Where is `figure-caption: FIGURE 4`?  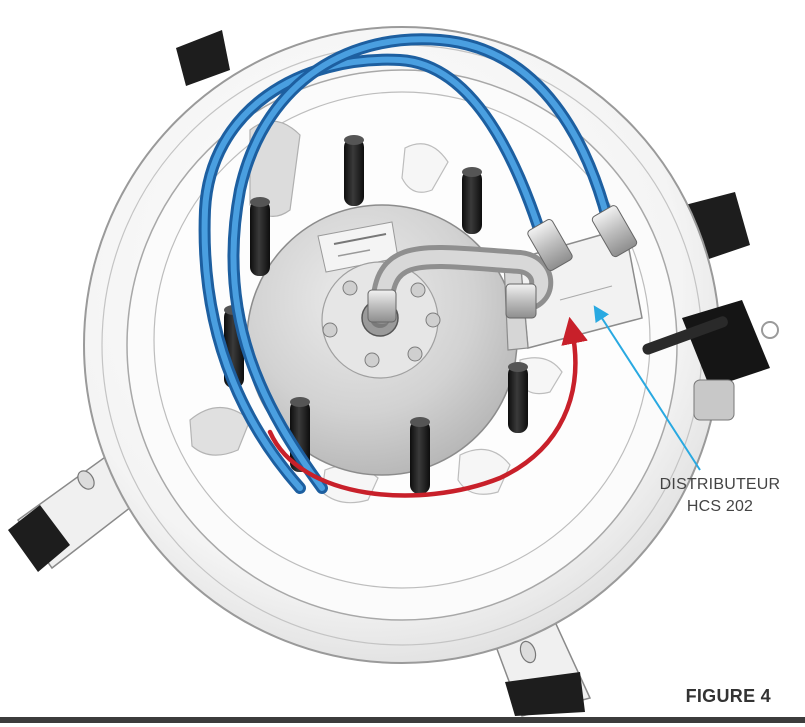 figure-caption: FIGURE 4 is located at coordinates (728, 696).